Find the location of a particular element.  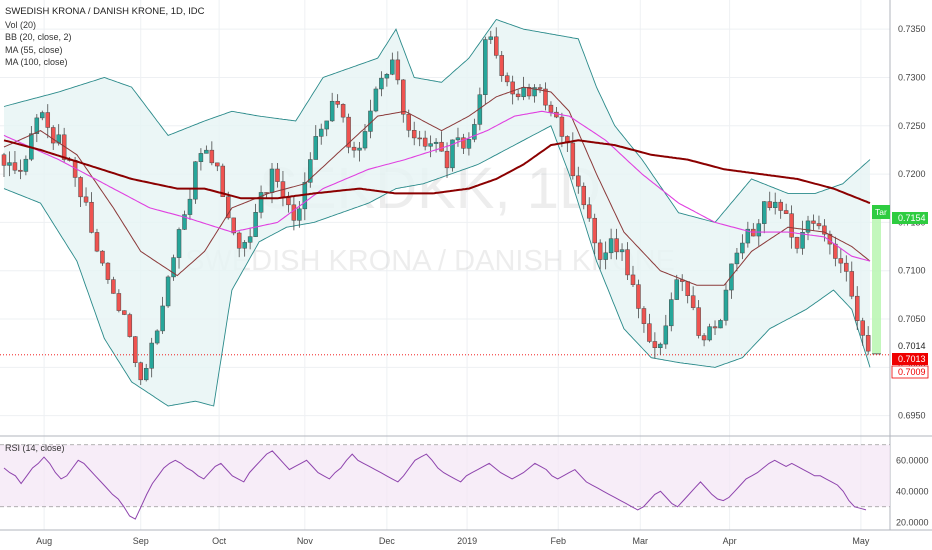

price-label-text: 0.7013 is located at coordinates (912, 359).